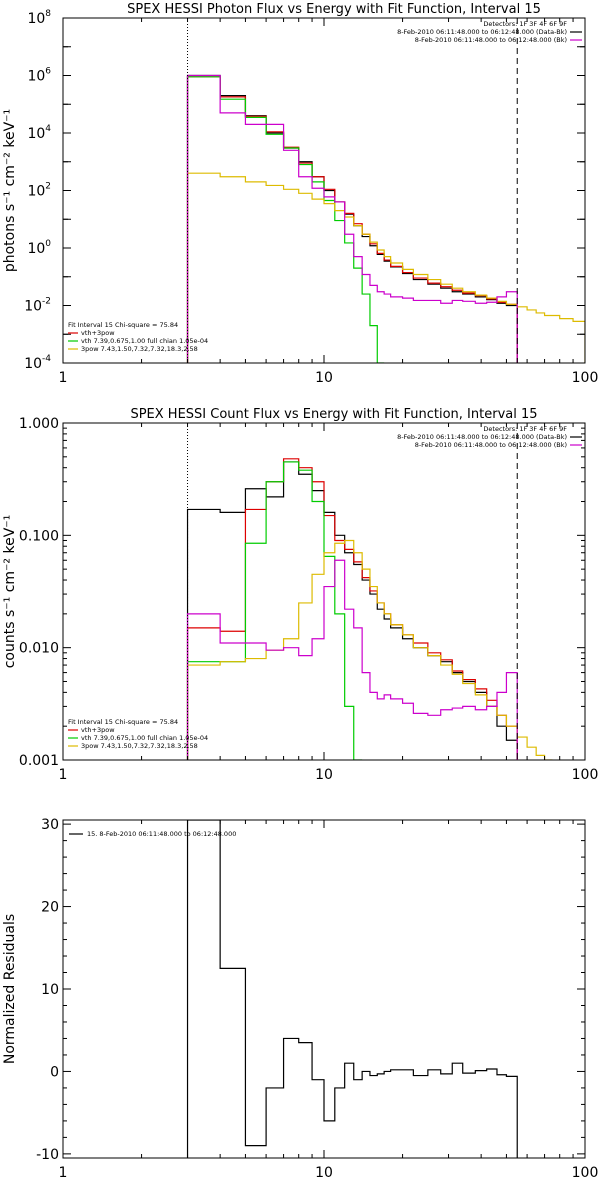 The image size is (600, 1200). I want to click on y-tick-exponent: -4, so click(46, 359).